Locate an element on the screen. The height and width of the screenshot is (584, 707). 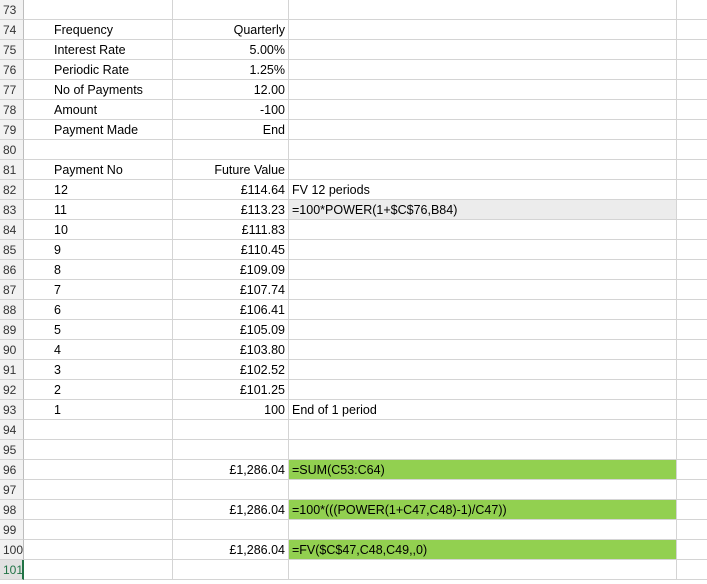
row-header: 91 is located at coordinates (12, 370).